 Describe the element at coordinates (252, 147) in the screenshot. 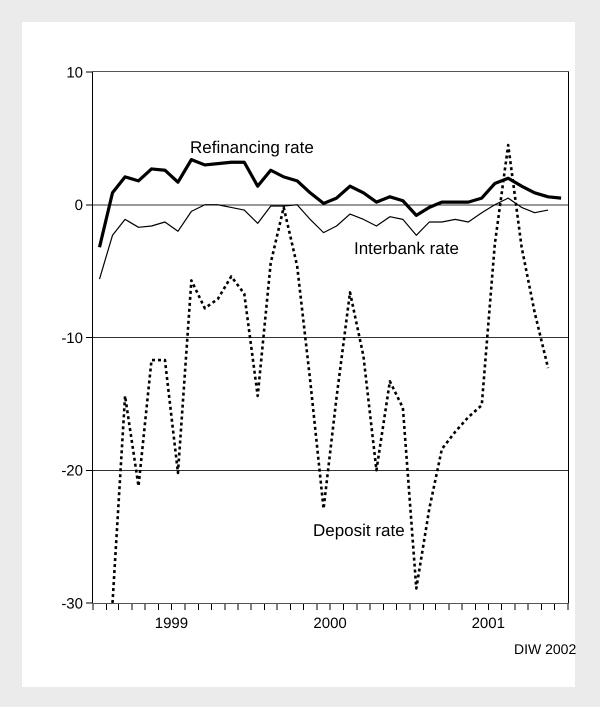

I see `series-label: Refinancing rate` at that location.